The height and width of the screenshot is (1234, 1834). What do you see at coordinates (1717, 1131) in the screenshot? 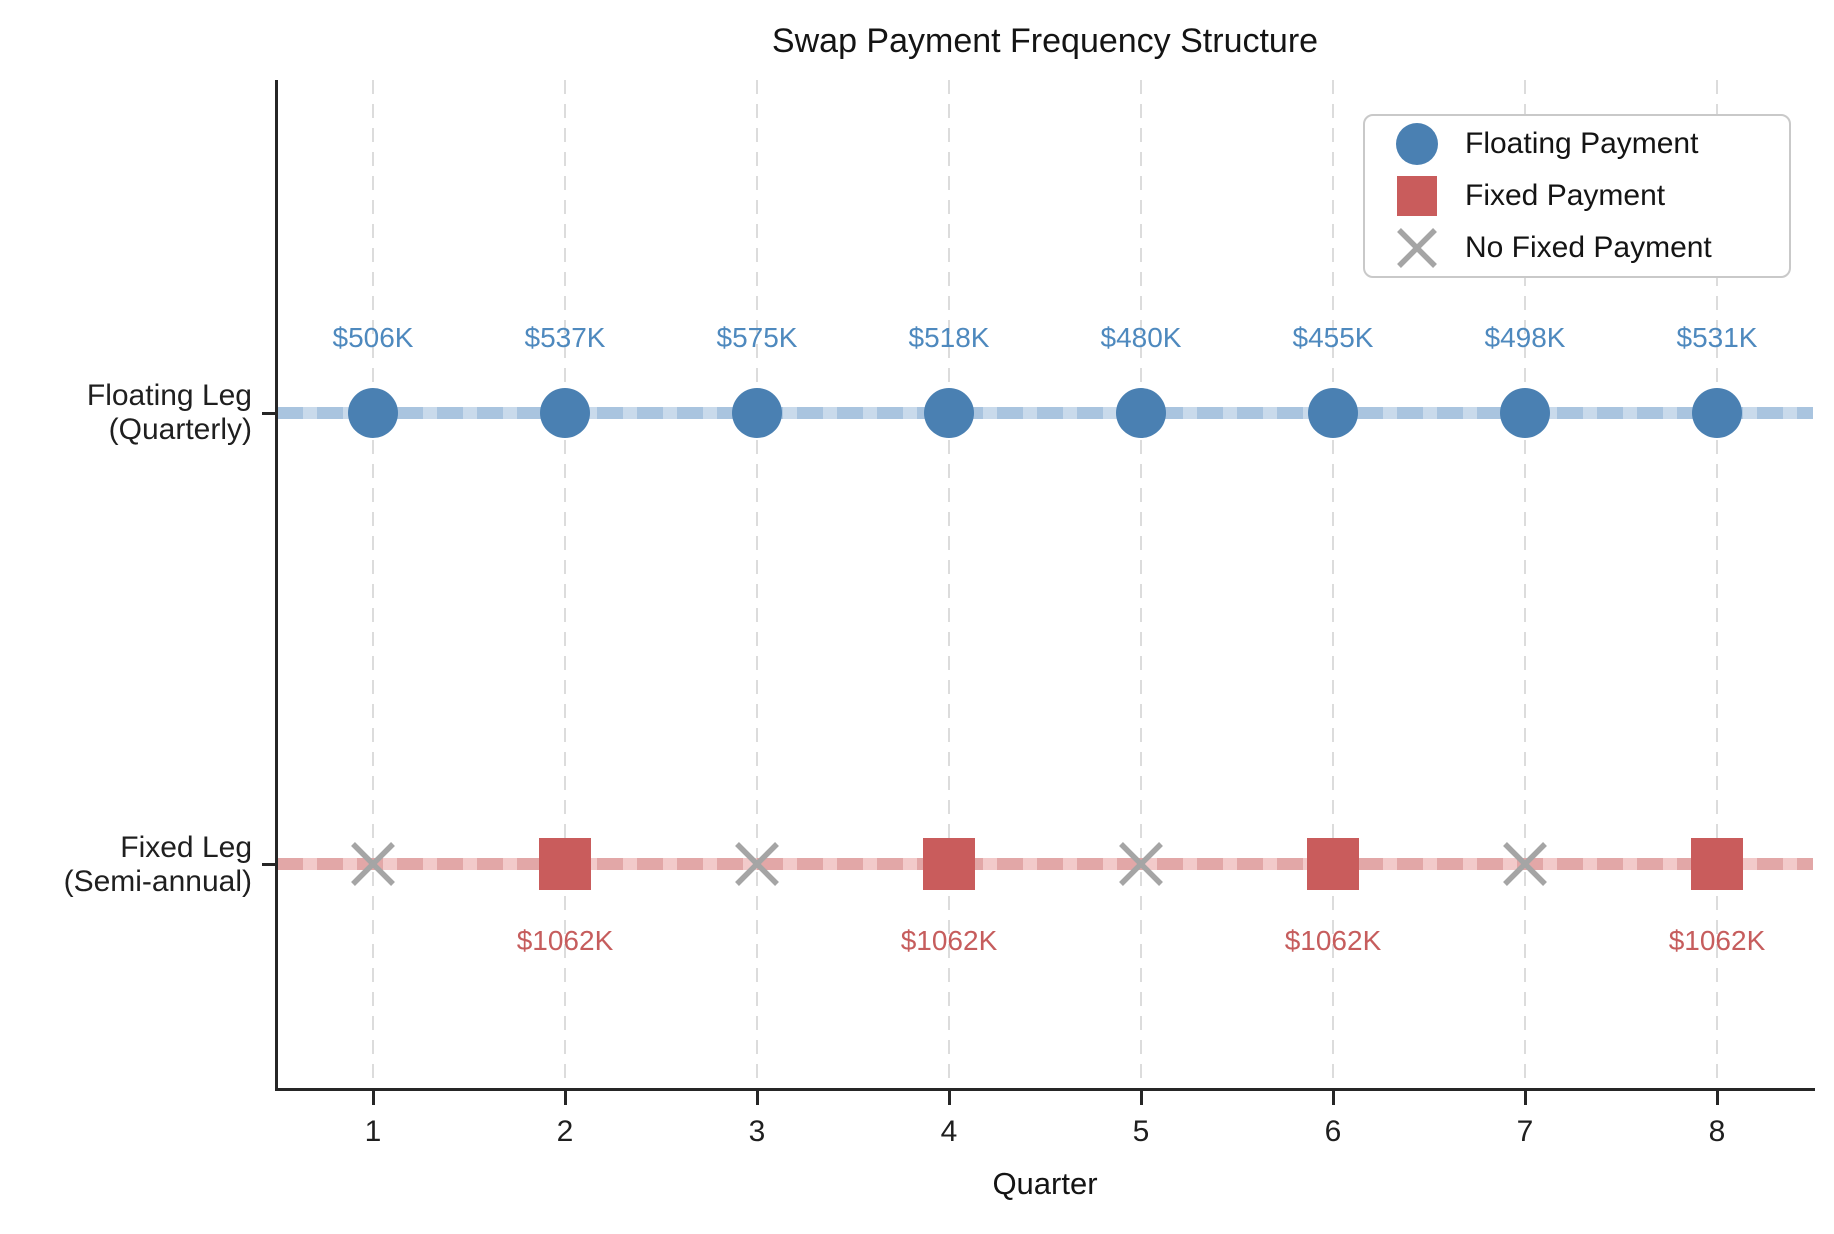
I see `x-tick-label-q8: 8` at bounding box center [1717, 1131].